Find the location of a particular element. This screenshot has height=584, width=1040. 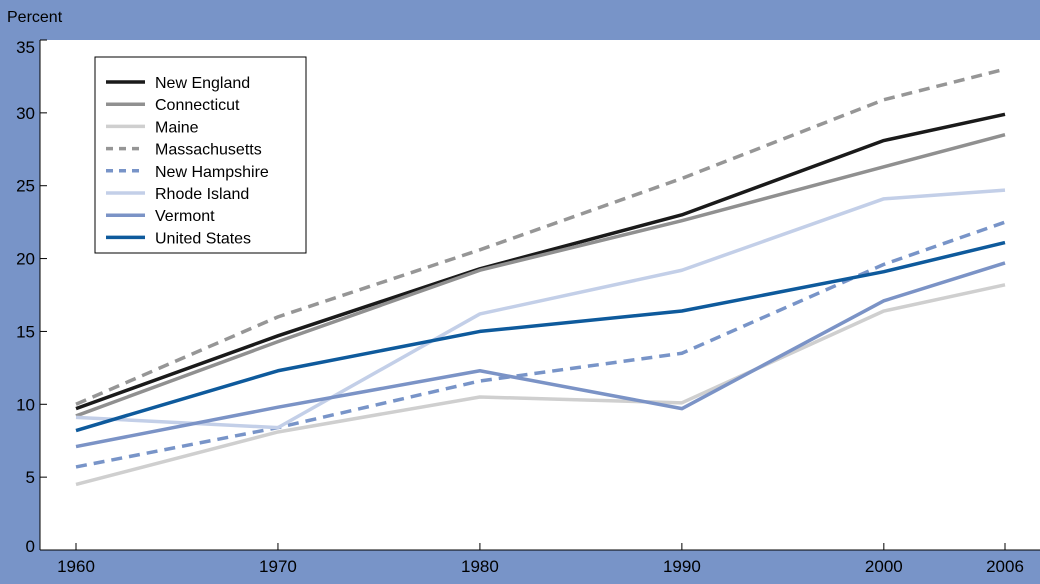

y-tick-label-15: 15 is located at coordinates (25, 331).